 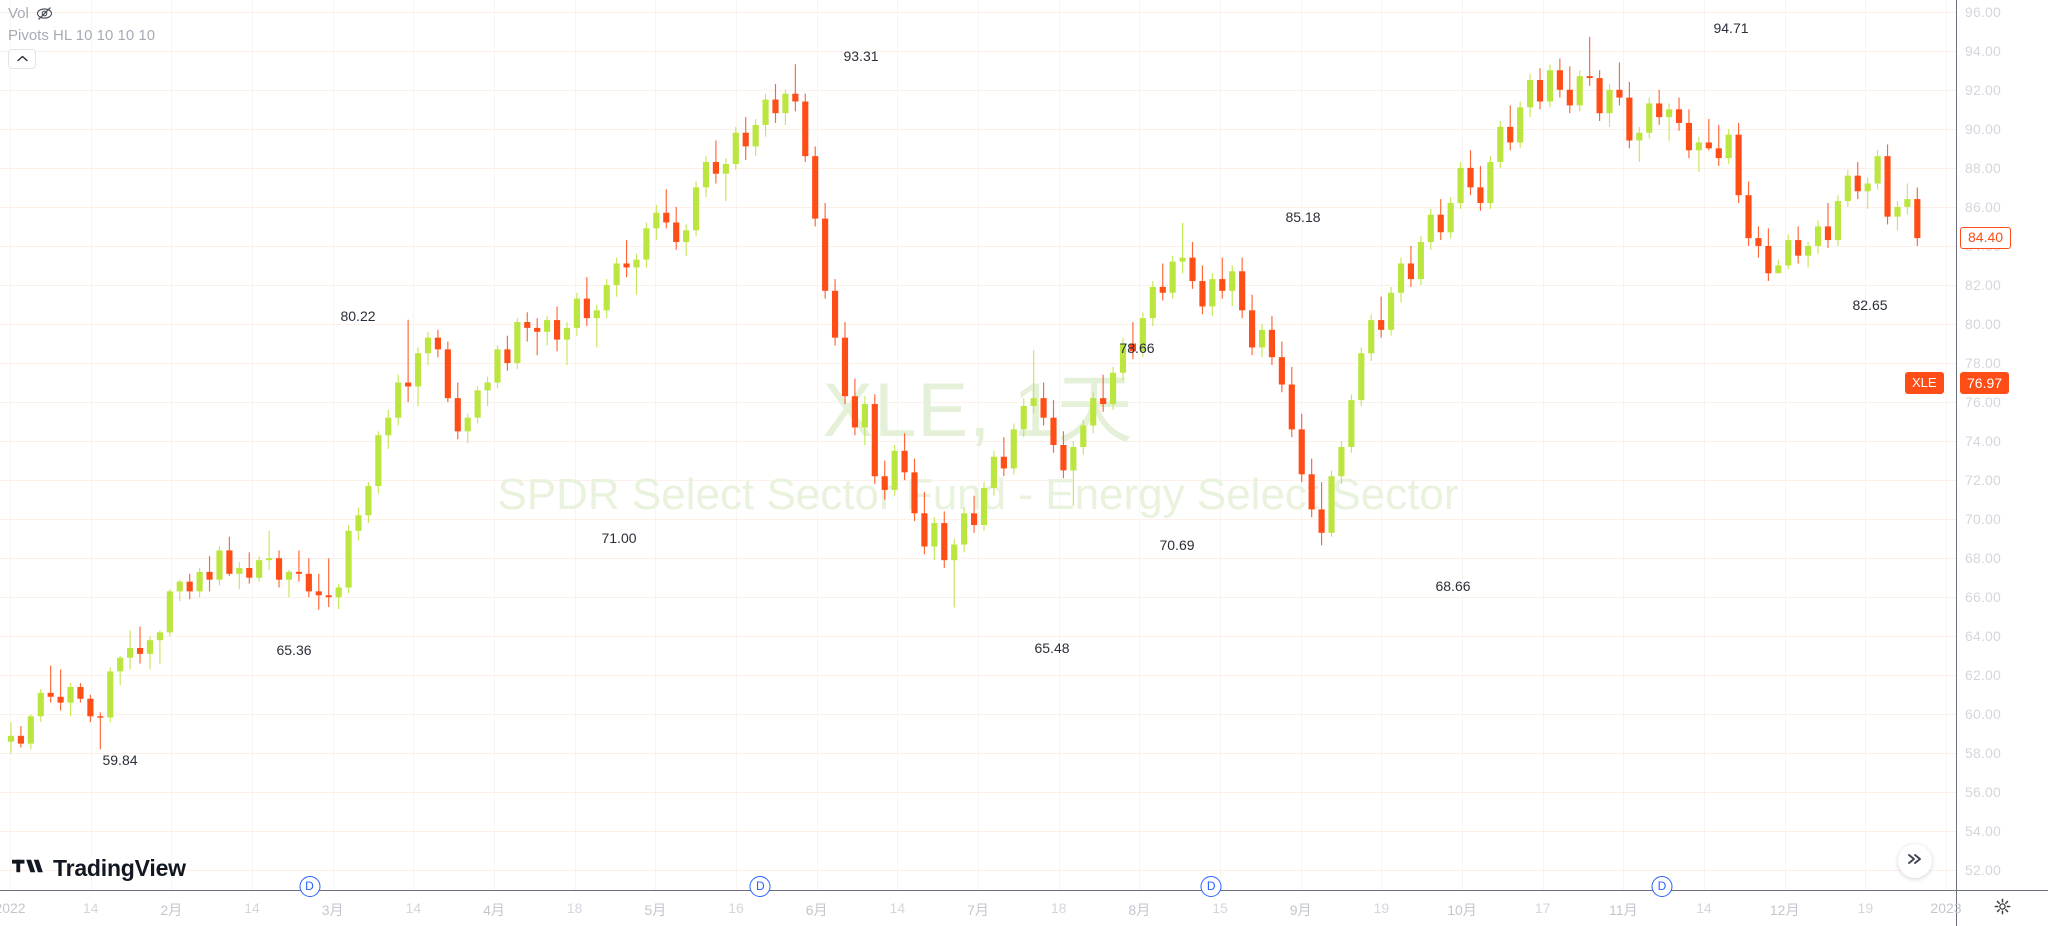 I want to click on pivot-label: 78.66, so click(x=1137, y=348).